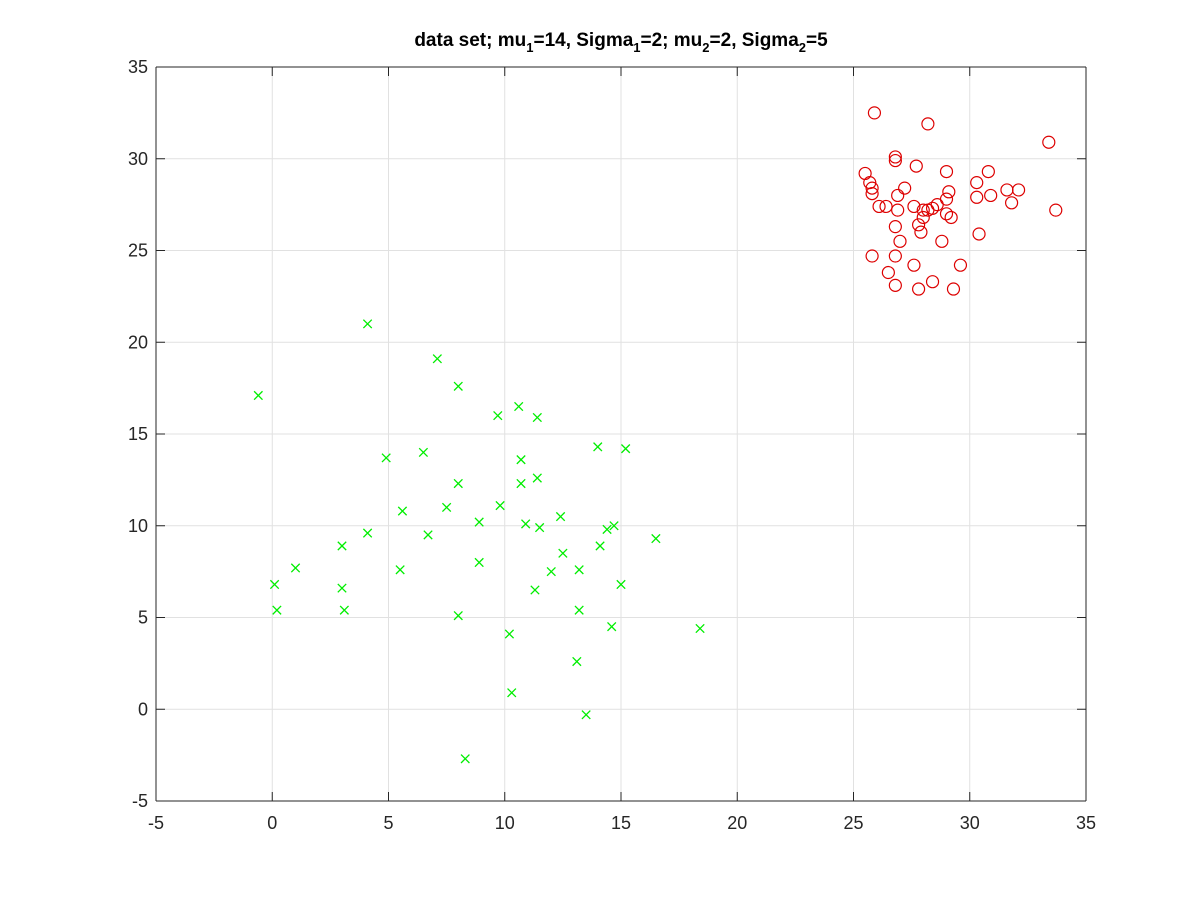 The height and width of the screenshot is (900, 1200). What do you see at coordinates (802, 47) in the screenshot?
I see `title-subscript: 2` at bounding box center [802, 47].